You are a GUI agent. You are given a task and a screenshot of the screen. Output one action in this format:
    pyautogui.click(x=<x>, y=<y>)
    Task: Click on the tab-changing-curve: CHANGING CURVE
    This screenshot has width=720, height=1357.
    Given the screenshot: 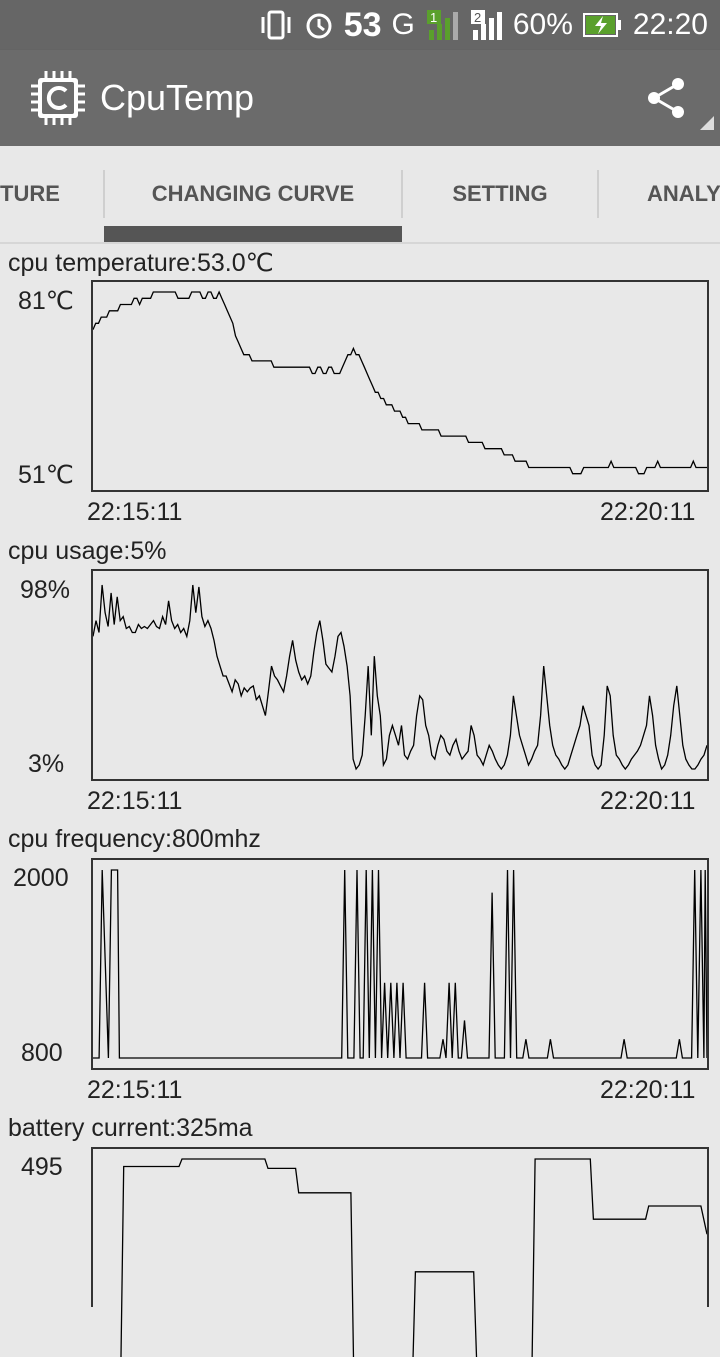 What is the action you would take?
    pyautogui.click(x=253, y=193)
    